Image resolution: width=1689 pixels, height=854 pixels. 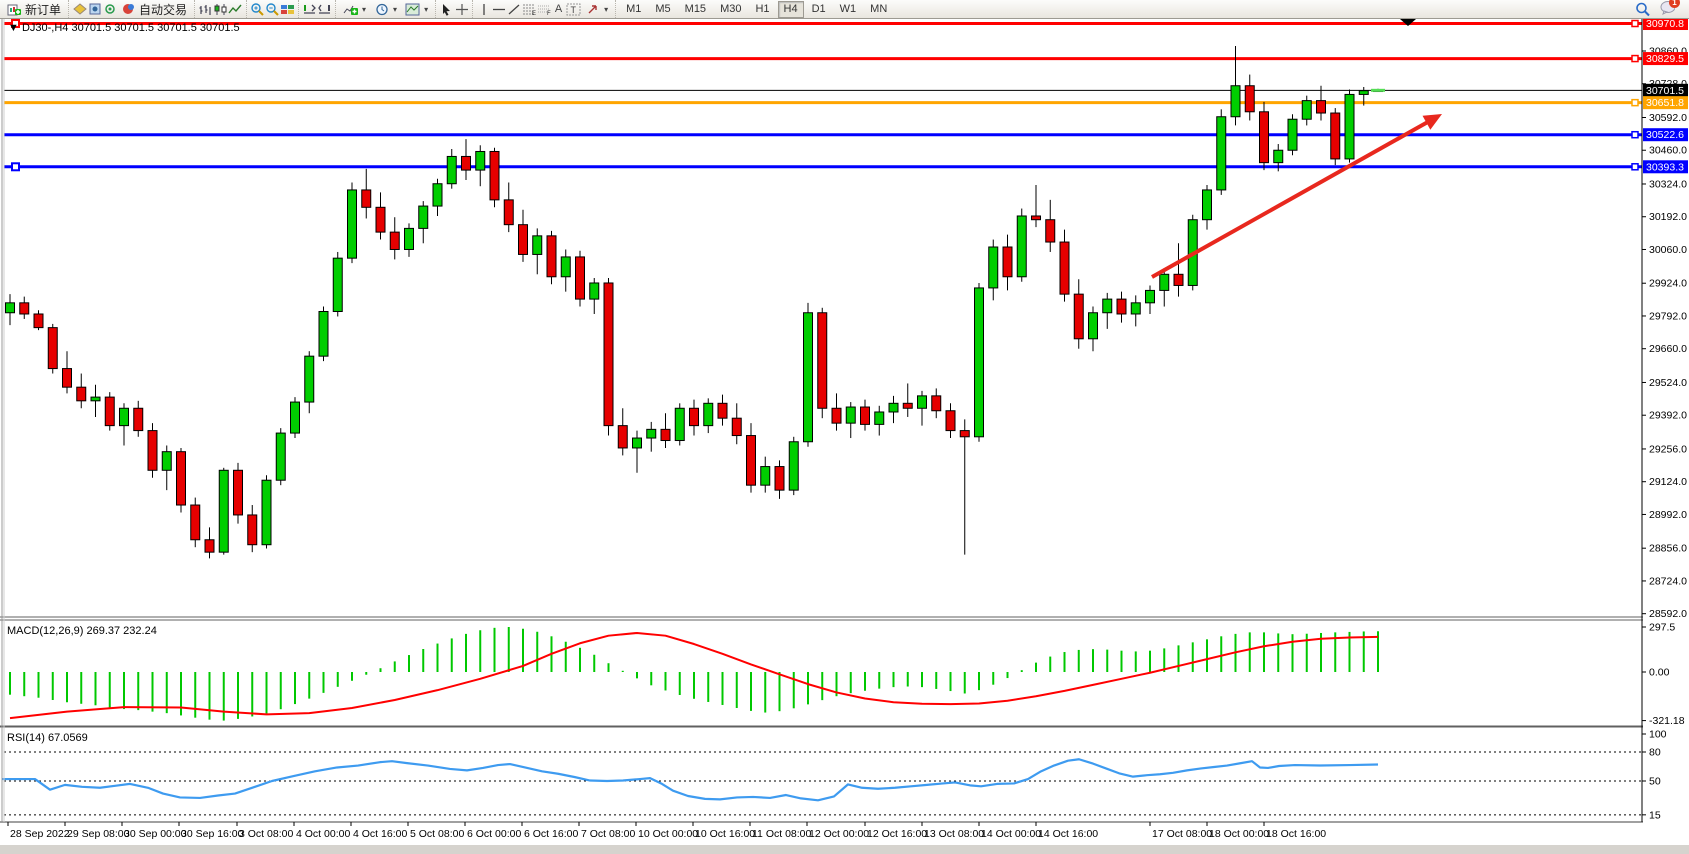 I want to click on text-tool-icon: A, so click(x=558, y=9).